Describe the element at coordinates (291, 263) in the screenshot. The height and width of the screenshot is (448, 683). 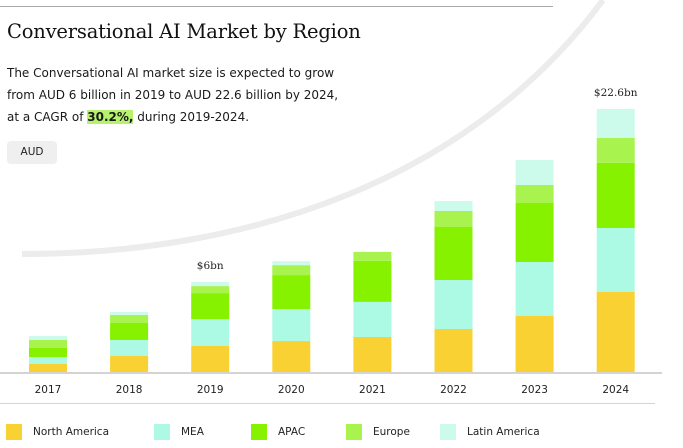
I see `bar-segment-latin-america-2020` at that location.